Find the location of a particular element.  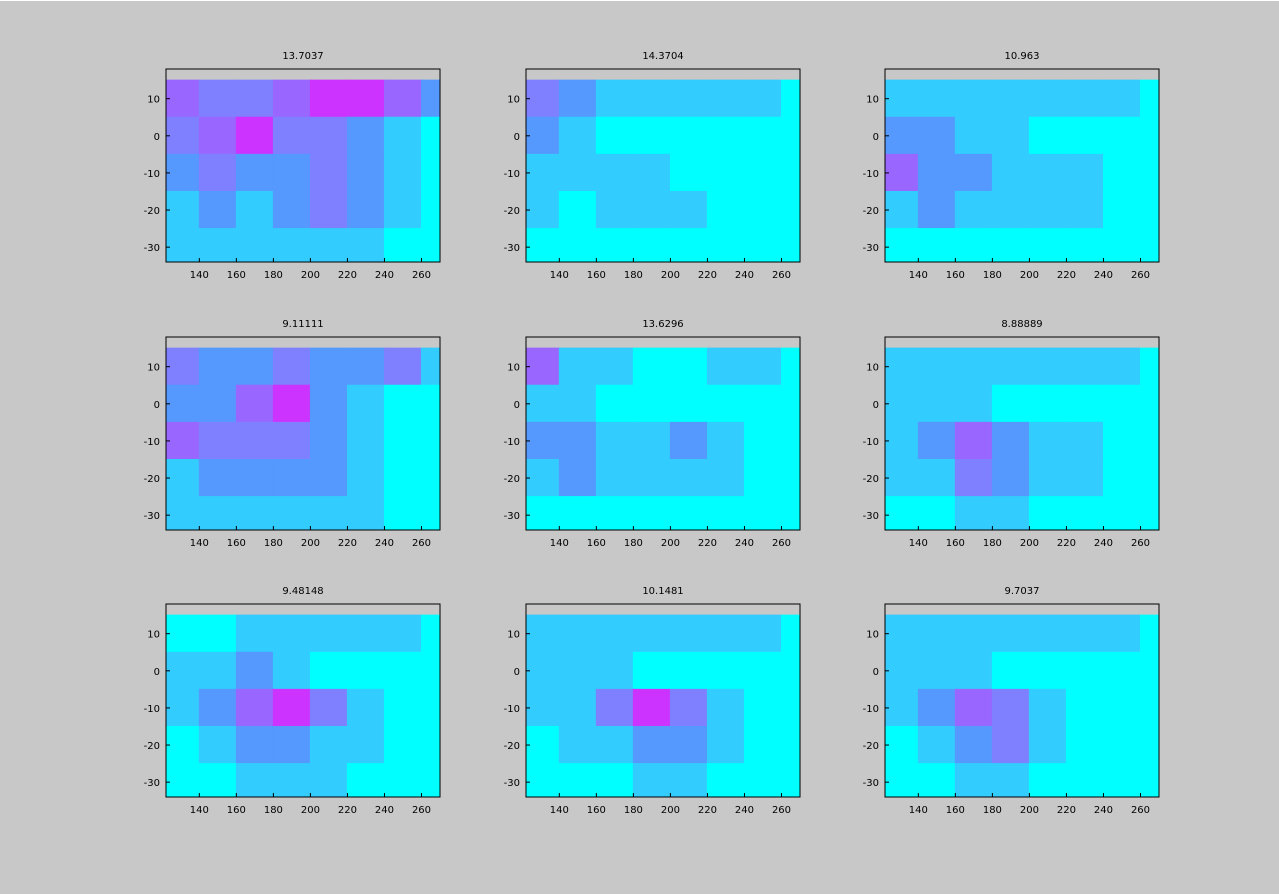

y-tick-label: -20 is located at coordinates (871, 479).